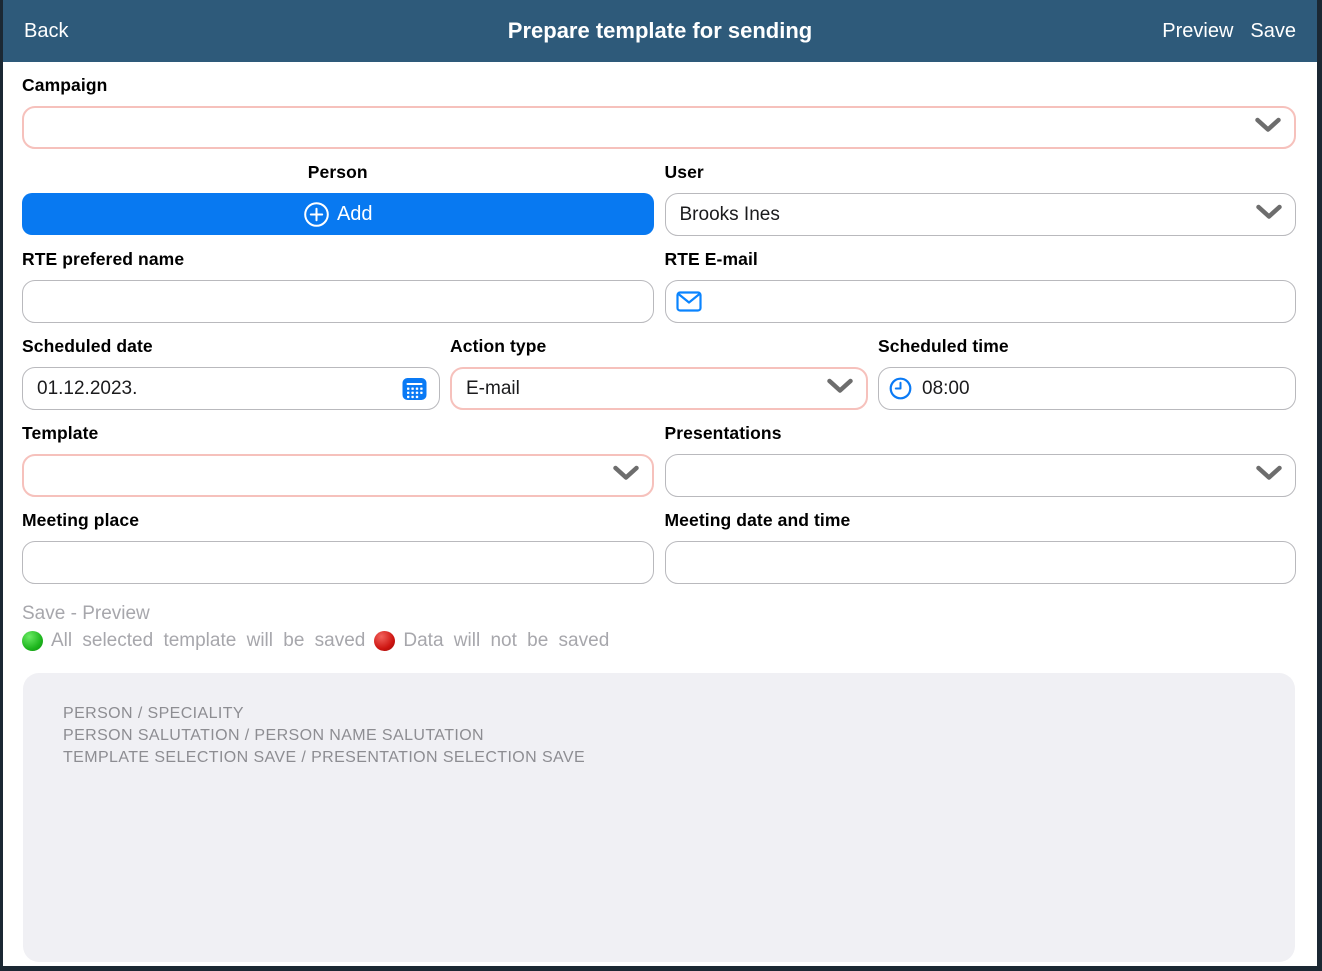 The height and width of the screenshot is (971, 1322). Describe the element at coordinates (60, 433) in the screenshot. I see `template-label: Template` at that location.